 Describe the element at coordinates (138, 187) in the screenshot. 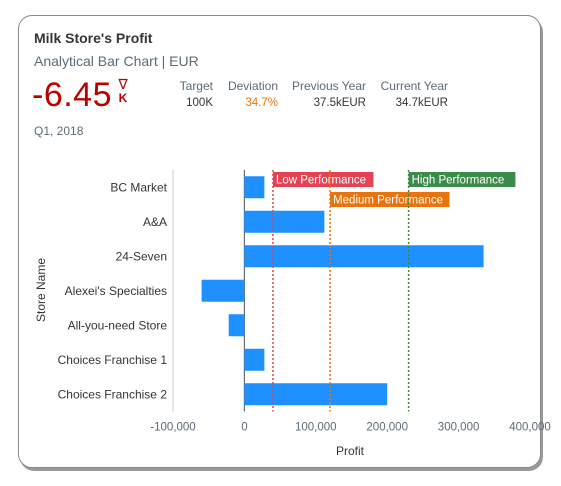

I see `category-label: BC Market` at that location.